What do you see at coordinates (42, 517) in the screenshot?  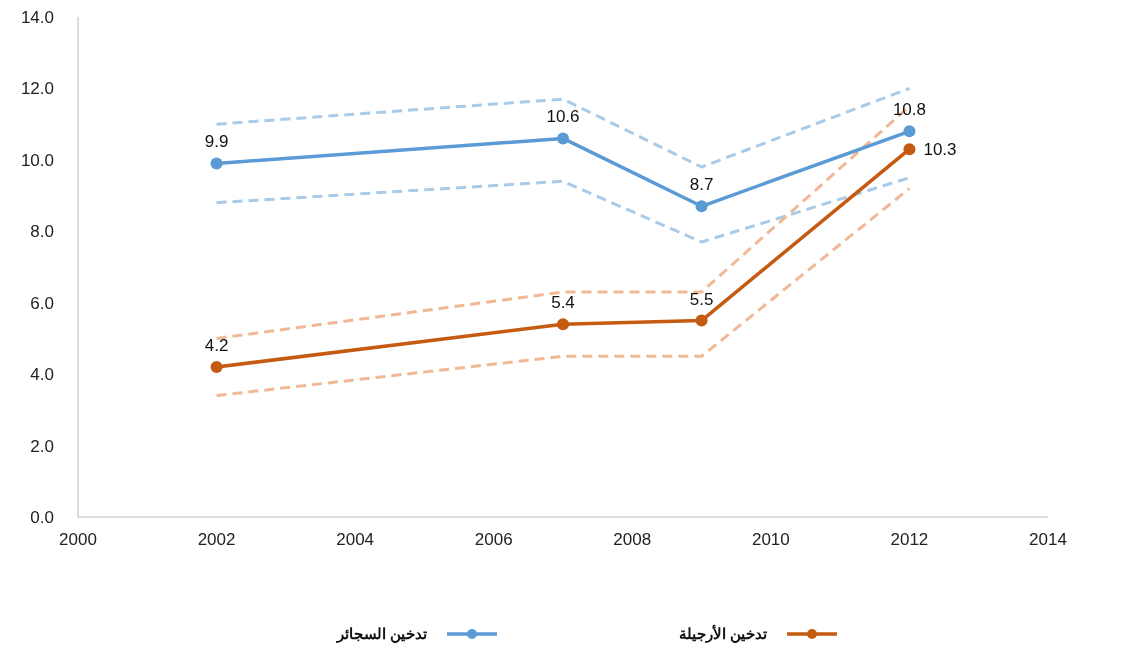 I see `y-tick-label: 0.0` at bounding box center [42, 517].